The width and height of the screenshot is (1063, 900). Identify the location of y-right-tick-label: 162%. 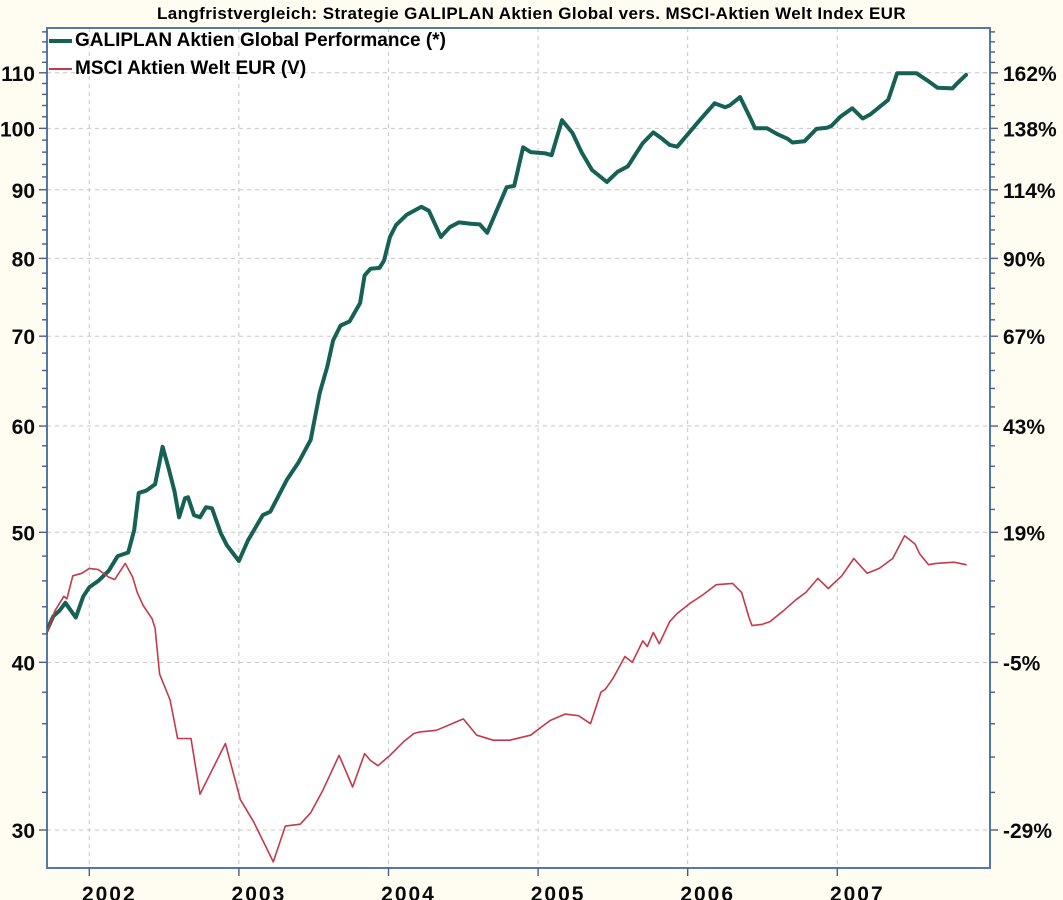
(1030, 74).